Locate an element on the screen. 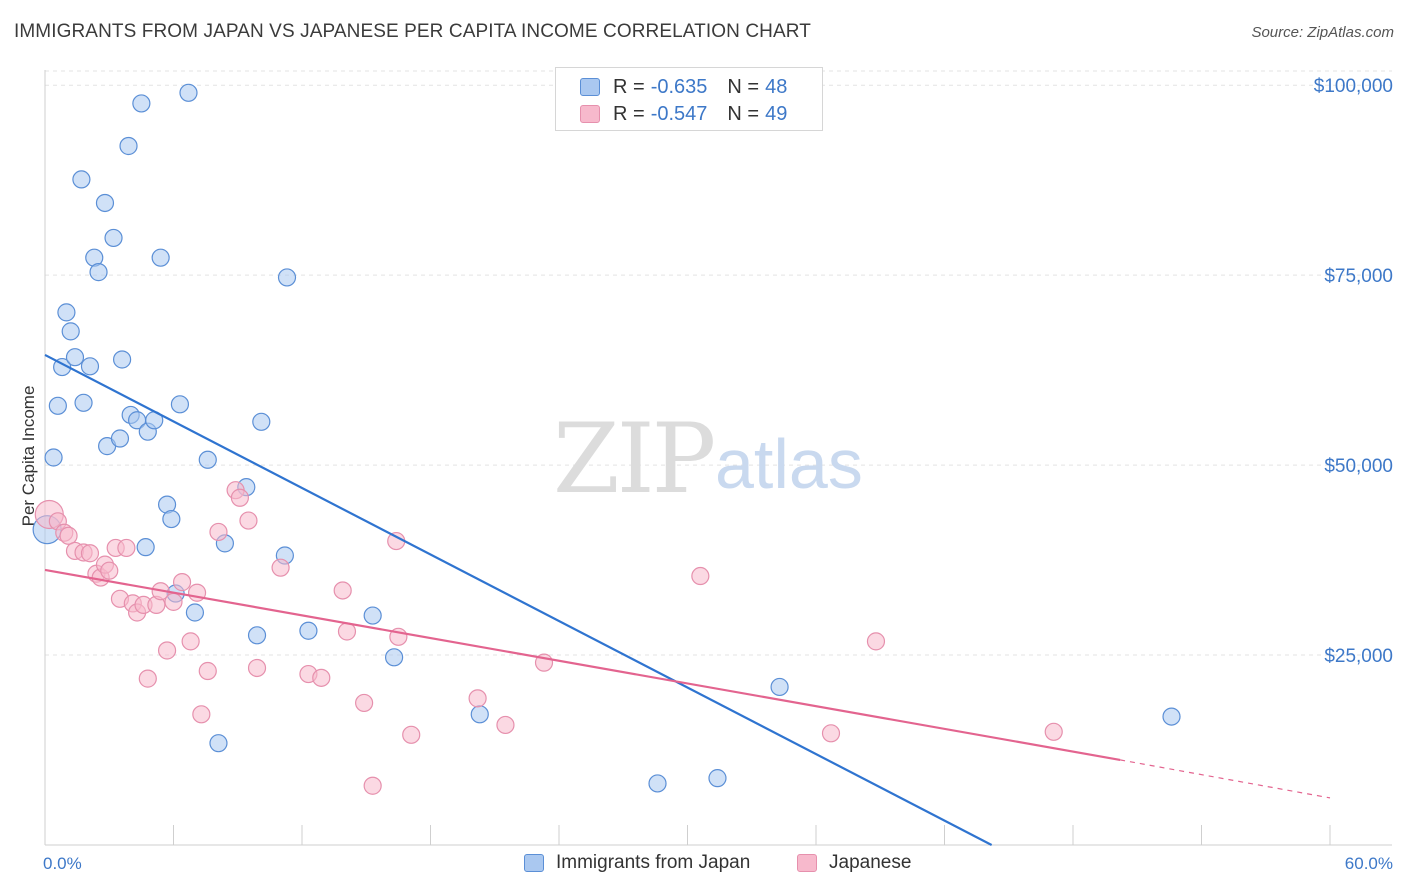 This screenshot has height=892, width=1406. y-tick-label-2: $75,000 is located at coordinates (1358, 276).